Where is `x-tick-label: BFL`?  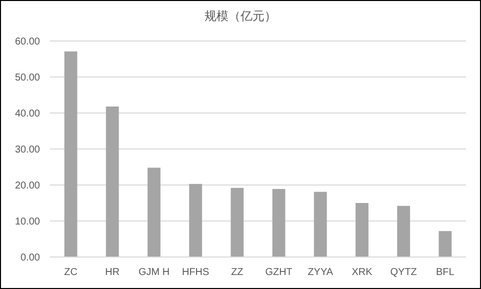 x-tick-label: BFL is located at coordinates (445, 272).